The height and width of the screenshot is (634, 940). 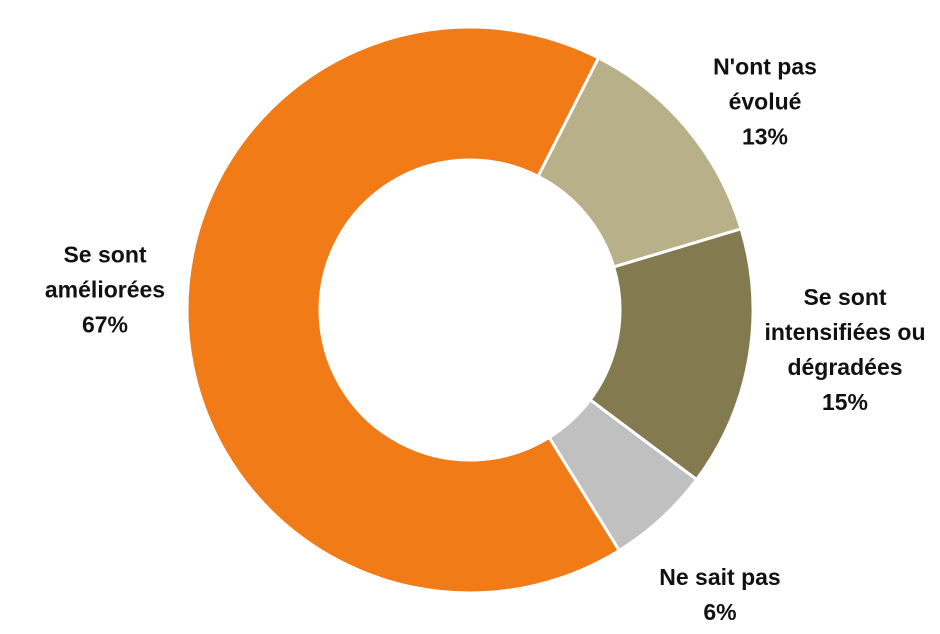 I want to click on category-label: Se sont intensifiées ou dégradées, so click(x=845, y=332).